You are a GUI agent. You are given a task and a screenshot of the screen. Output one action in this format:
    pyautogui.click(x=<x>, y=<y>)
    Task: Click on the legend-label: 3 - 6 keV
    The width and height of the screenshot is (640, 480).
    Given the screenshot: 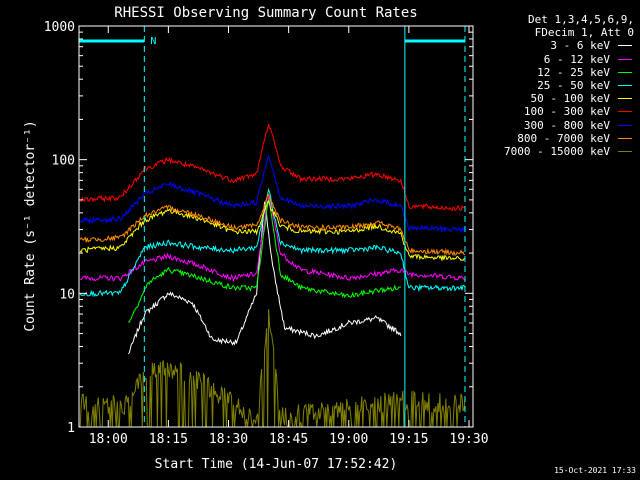 What is the action you would take?
    pyautogui.click(x=580, y=46)
    